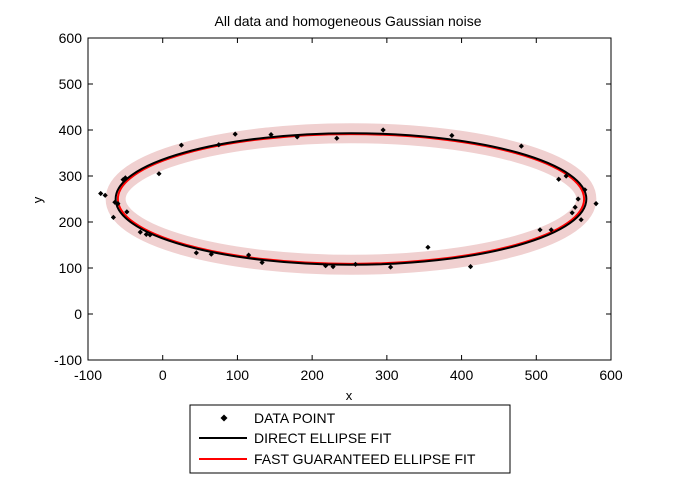  What do you see at coordinates (71, 38) in the screenshot?
I see `y-tick-label: 600` at bounding box center [71, 38].